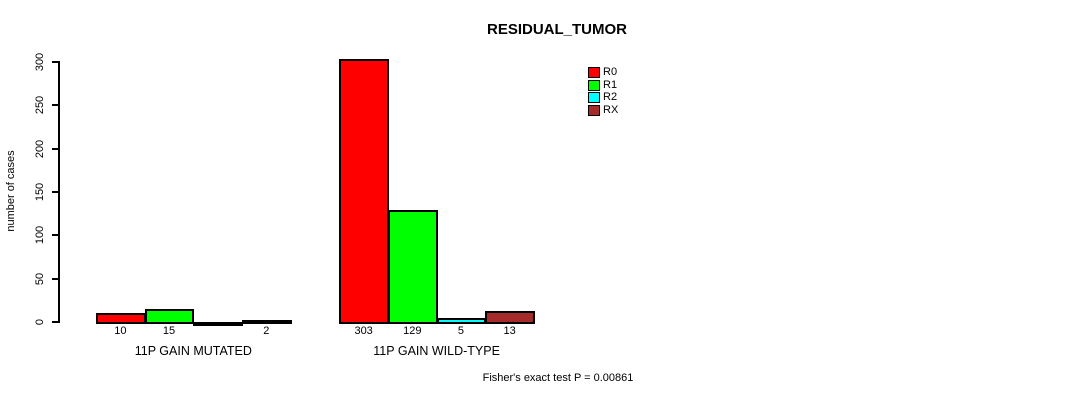  Describe the element at coordinates (169, 316) in the screenshot. I see `bar-r1-group1` at that location.